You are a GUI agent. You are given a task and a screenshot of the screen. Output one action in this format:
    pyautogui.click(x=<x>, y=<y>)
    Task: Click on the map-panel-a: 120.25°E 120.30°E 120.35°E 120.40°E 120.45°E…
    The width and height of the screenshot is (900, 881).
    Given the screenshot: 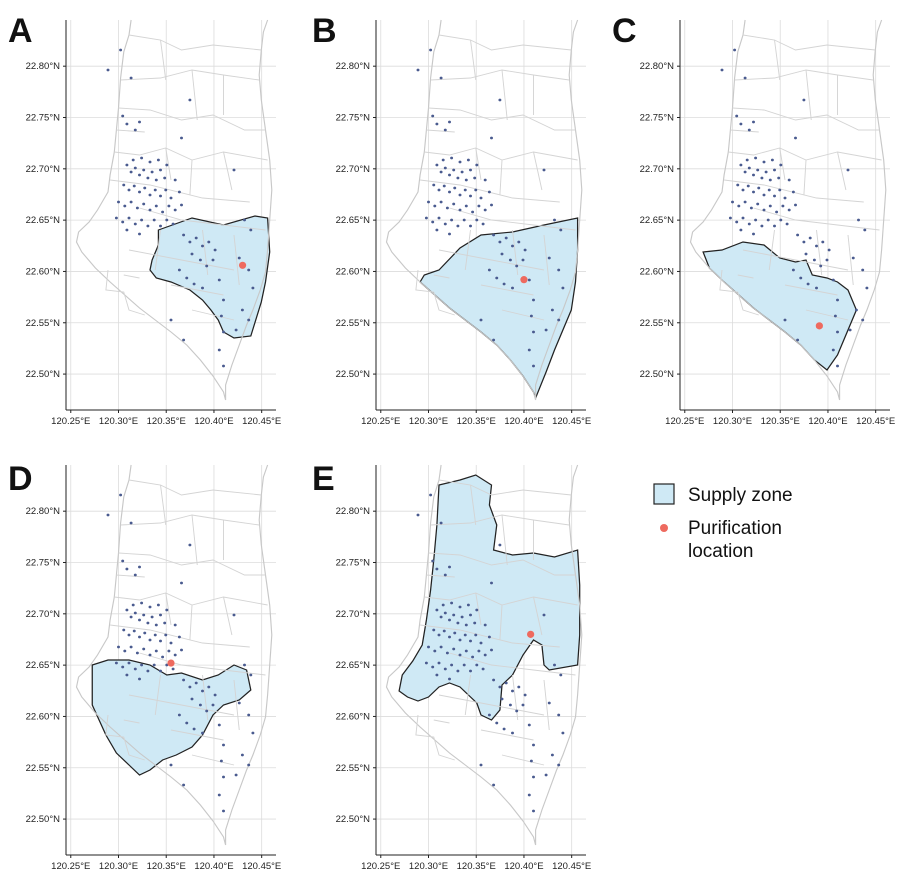 What is the action you would take?
    pyautogui.click(x=144, y=219)
    